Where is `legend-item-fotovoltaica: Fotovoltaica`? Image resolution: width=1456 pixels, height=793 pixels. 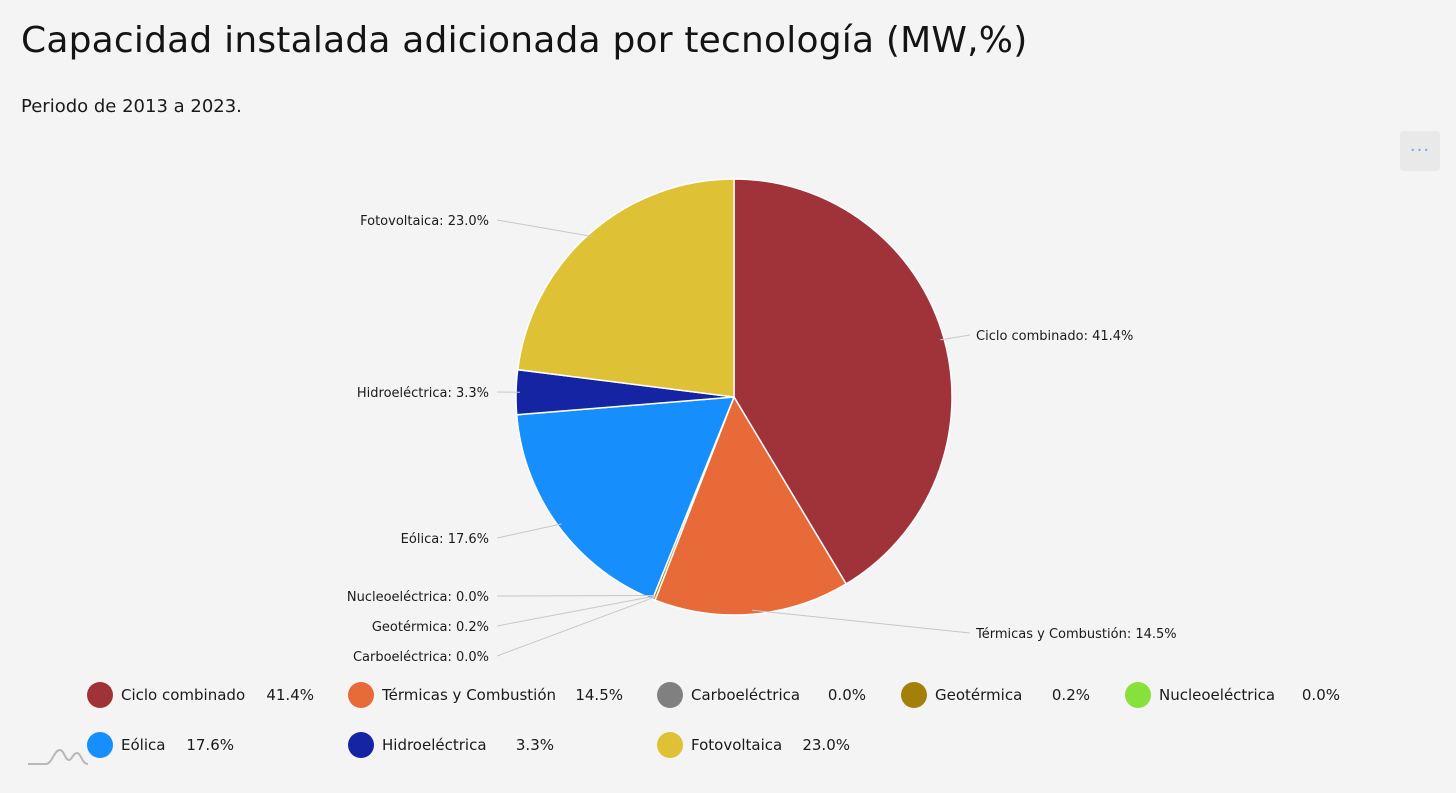
legend-item-fotovoltaica: Fotovoltaica is located at coordinates (719, 745).